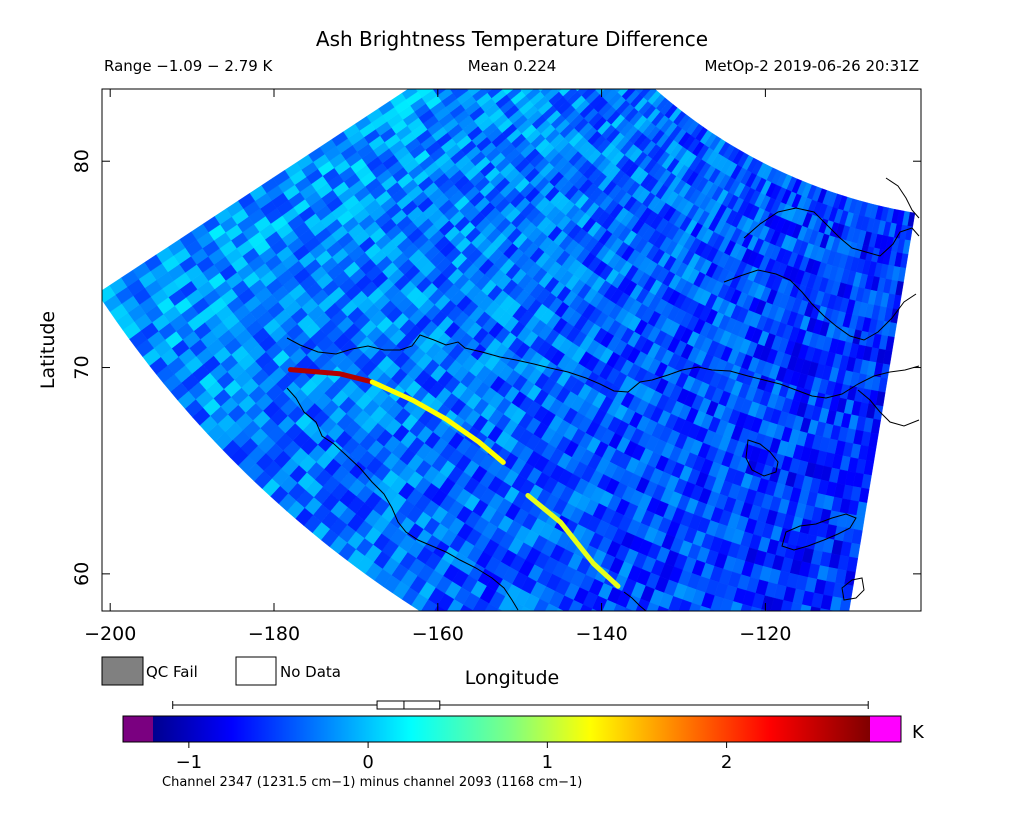 Image resolution: width=1024 pixels, height=817 pixels. Describe the element at coordinates (512, 66) in the screenshot. I see `mean-text: Mean 0.224` at that location.